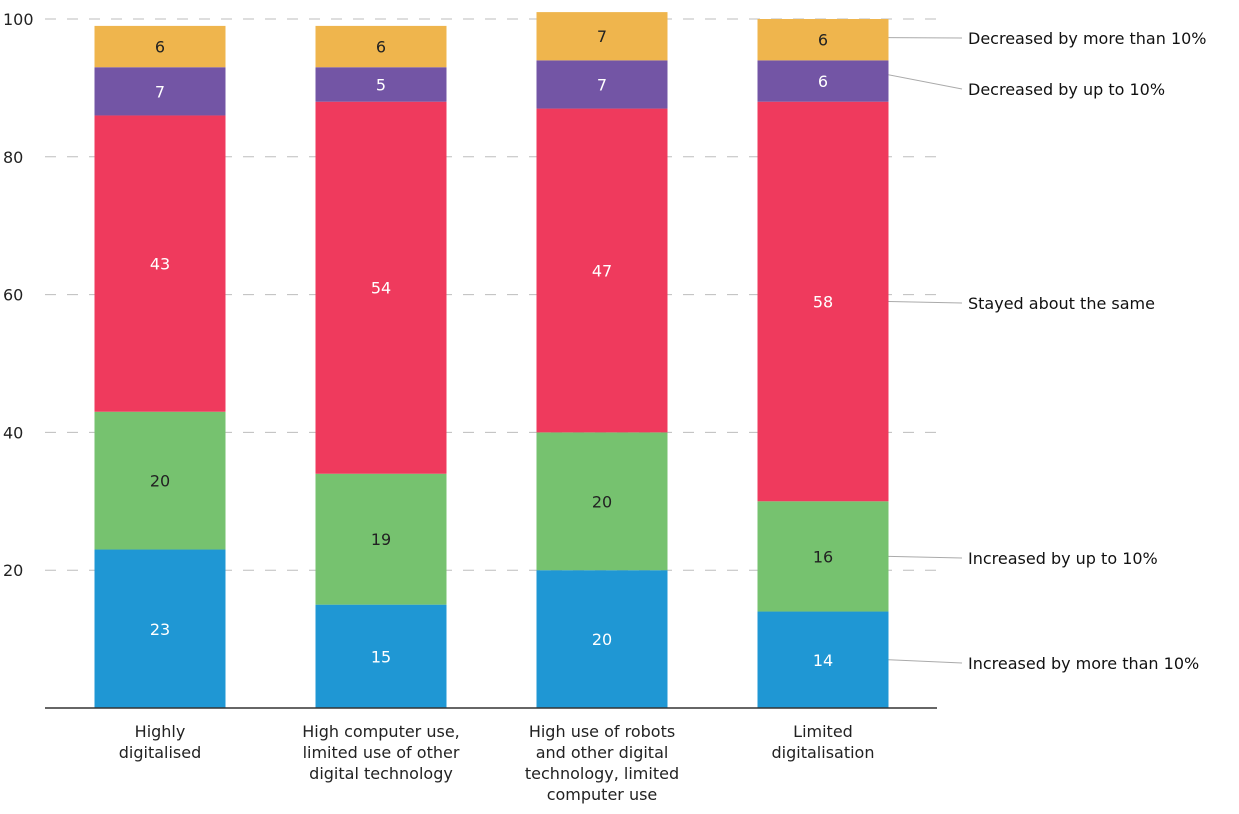  I want to click on legend-label-4: Decreased by more than 10%, so click(1087, 38).